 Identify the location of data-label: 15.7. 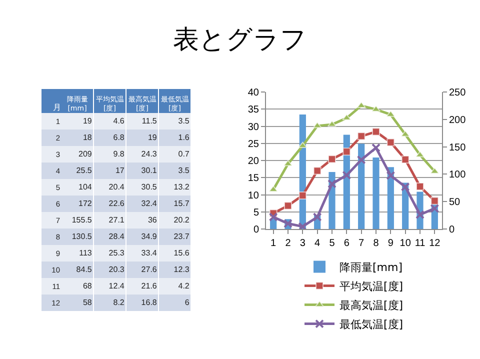
(182, 203).